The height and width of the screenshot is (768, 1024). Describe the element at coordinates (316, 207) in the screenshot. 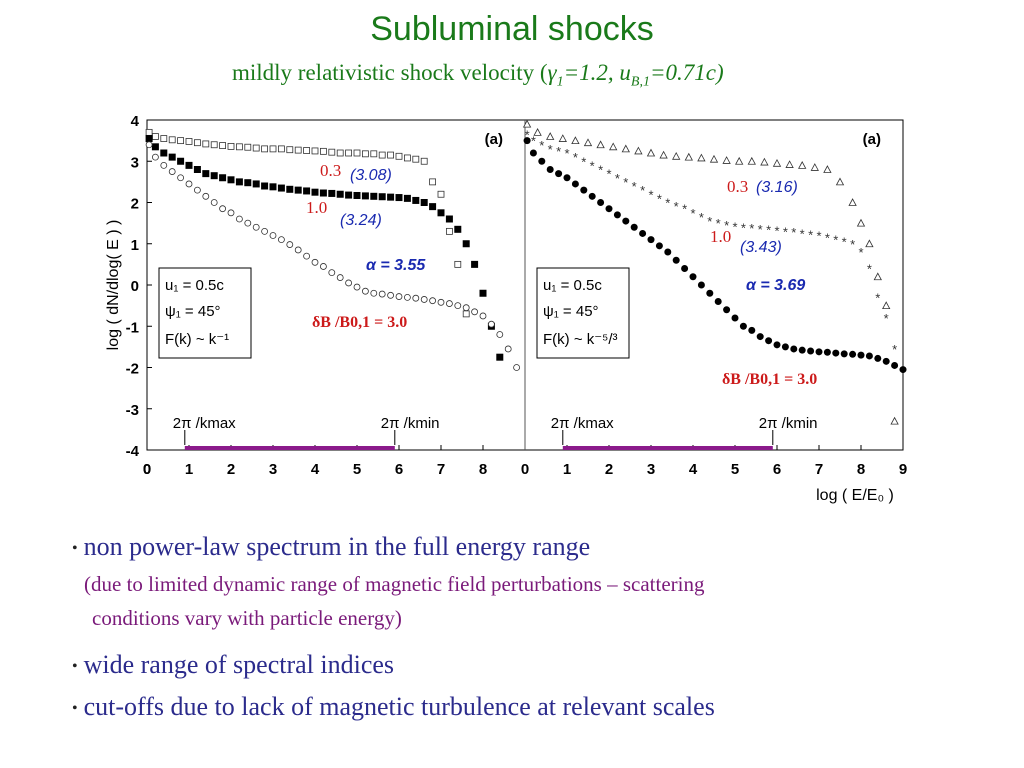

I see `annotation-value: 1.0` at that location.